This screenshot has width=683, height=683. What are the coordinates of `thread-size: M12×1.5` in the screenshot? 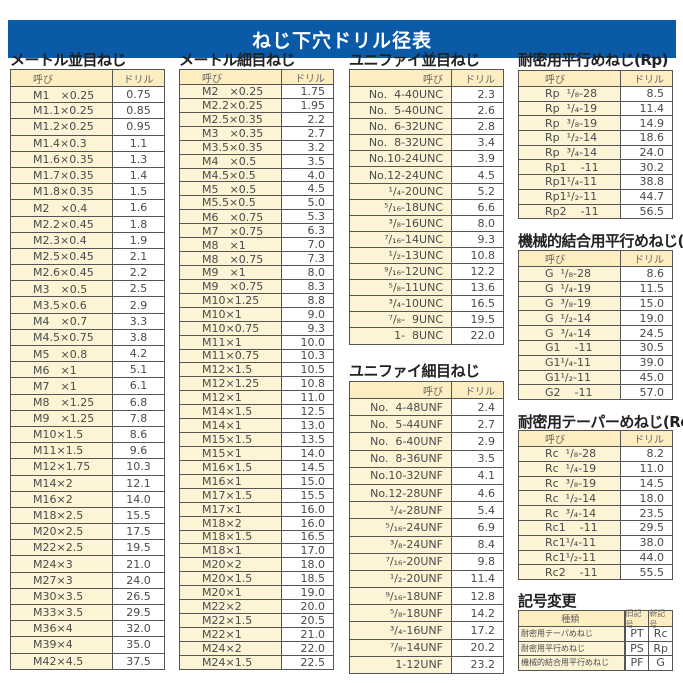 It's located at (231, 370).